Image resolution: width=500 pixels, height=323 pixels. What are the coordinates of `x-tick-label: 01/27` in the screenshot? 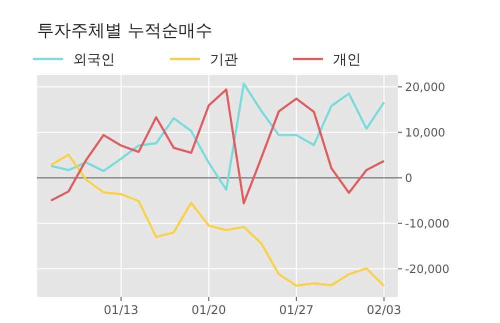 It's located at (296, 310).